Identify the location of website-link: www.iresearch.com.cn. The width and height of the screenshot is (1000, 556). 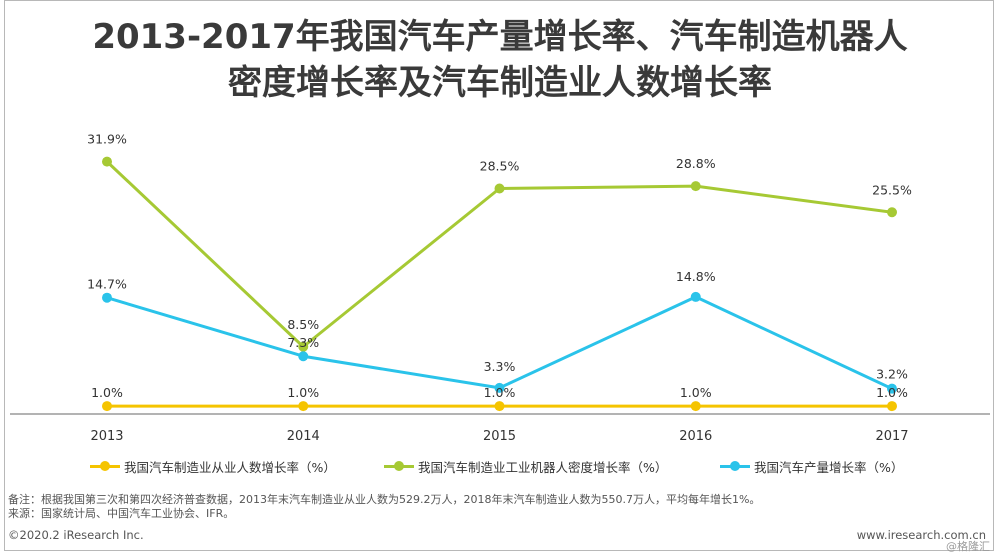
(921, 535).